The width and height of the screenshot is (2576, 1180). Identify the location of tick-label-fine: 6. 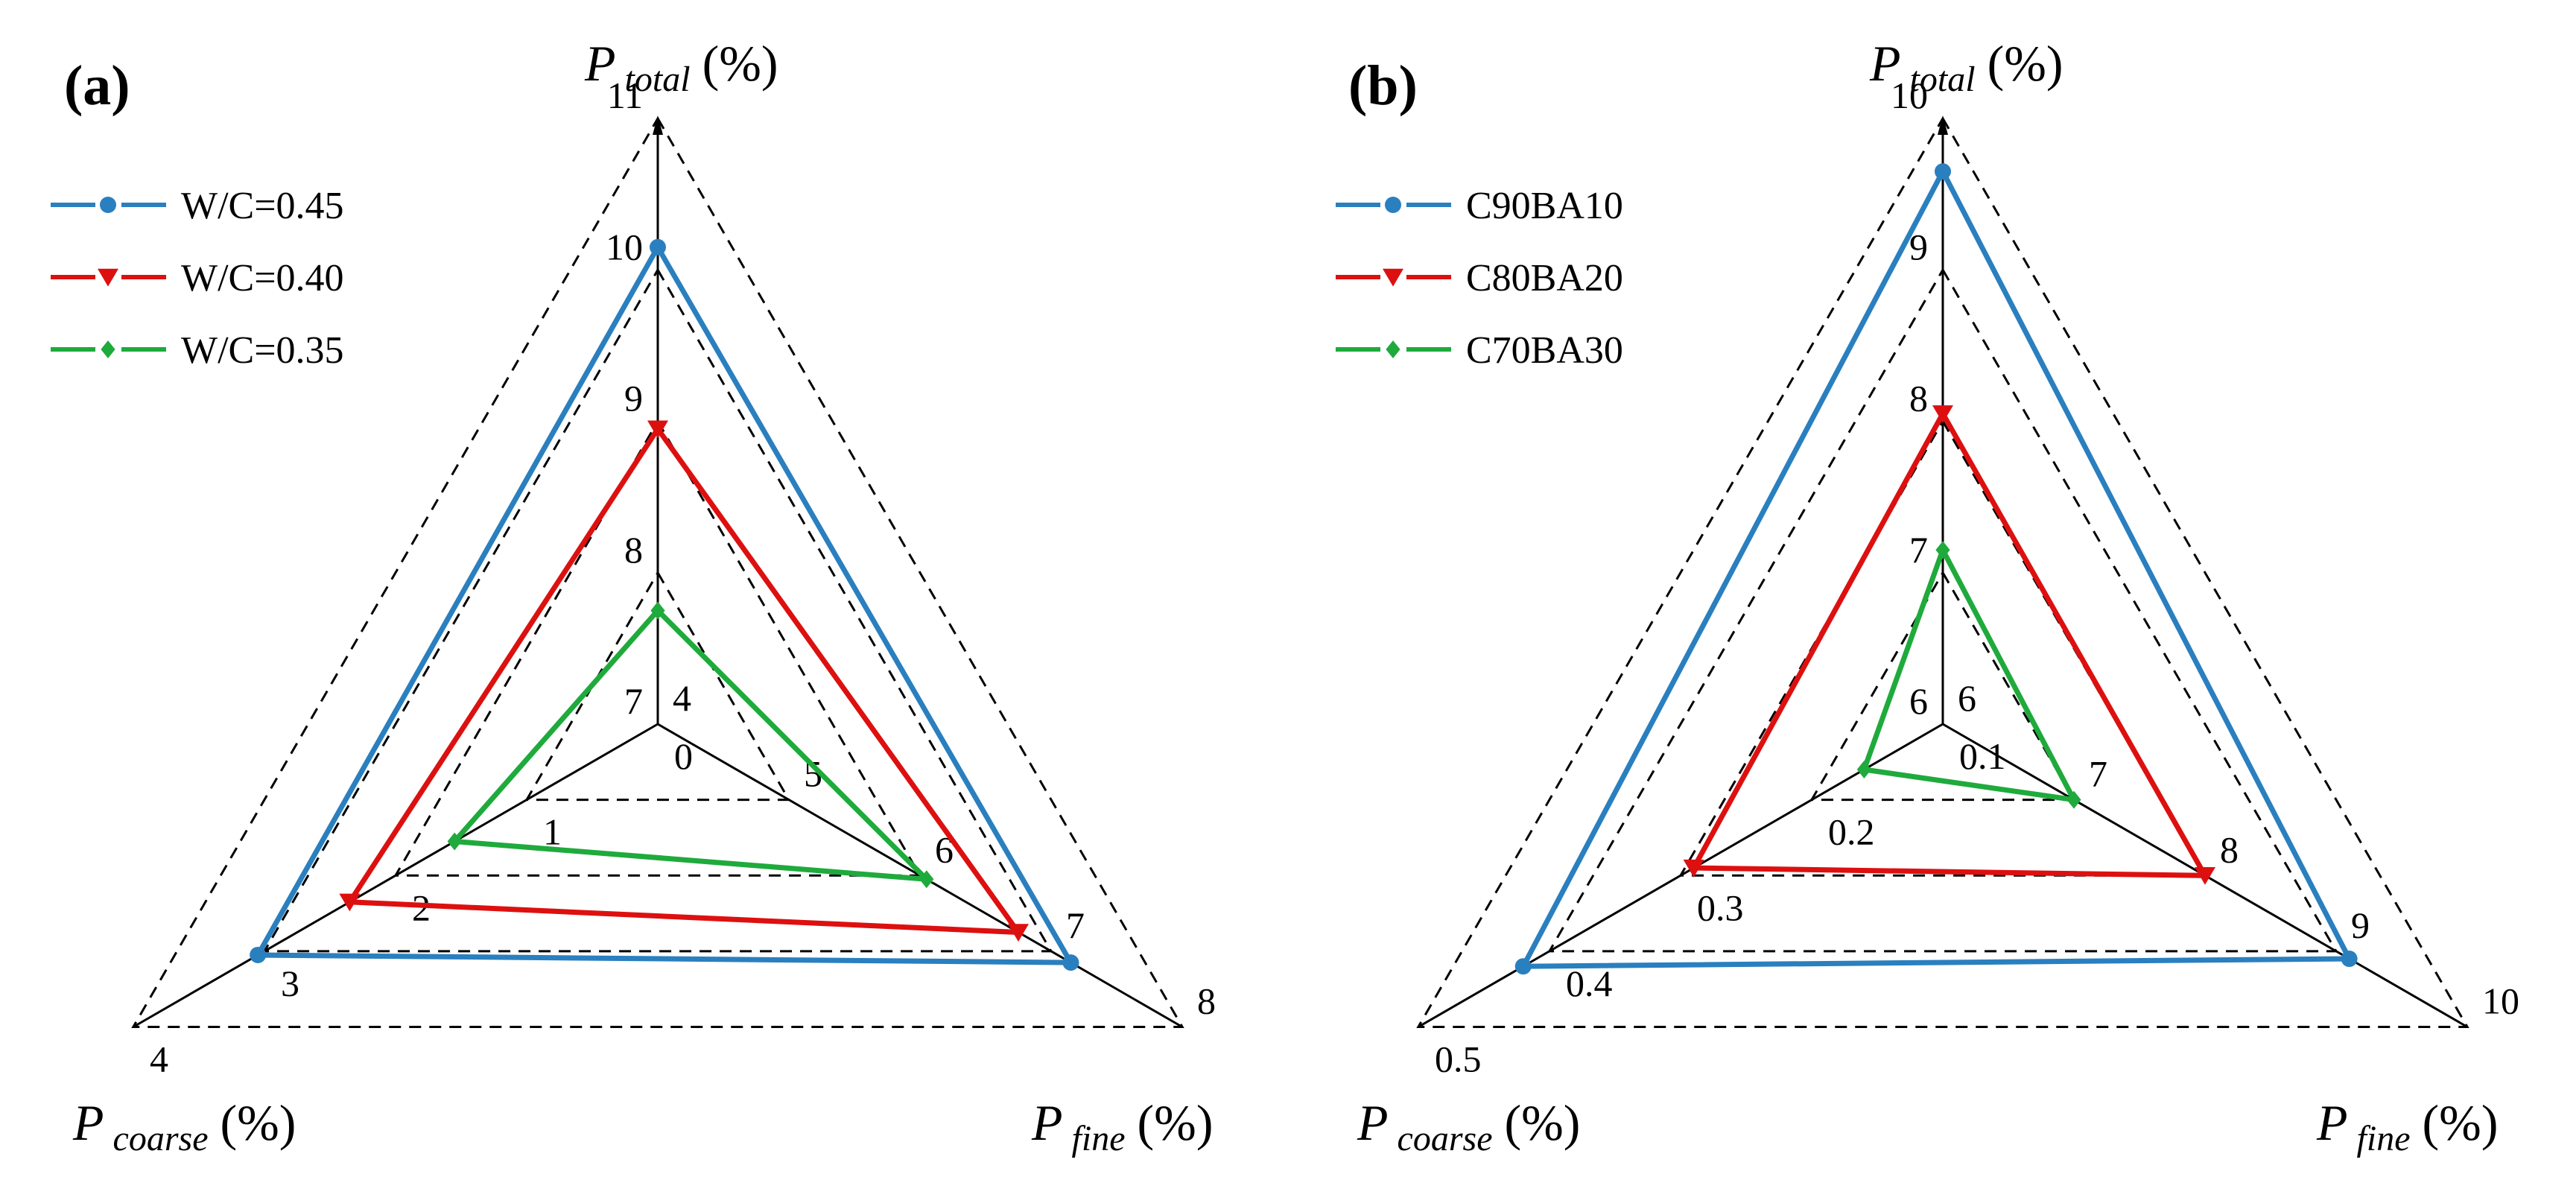
(1967, 698).